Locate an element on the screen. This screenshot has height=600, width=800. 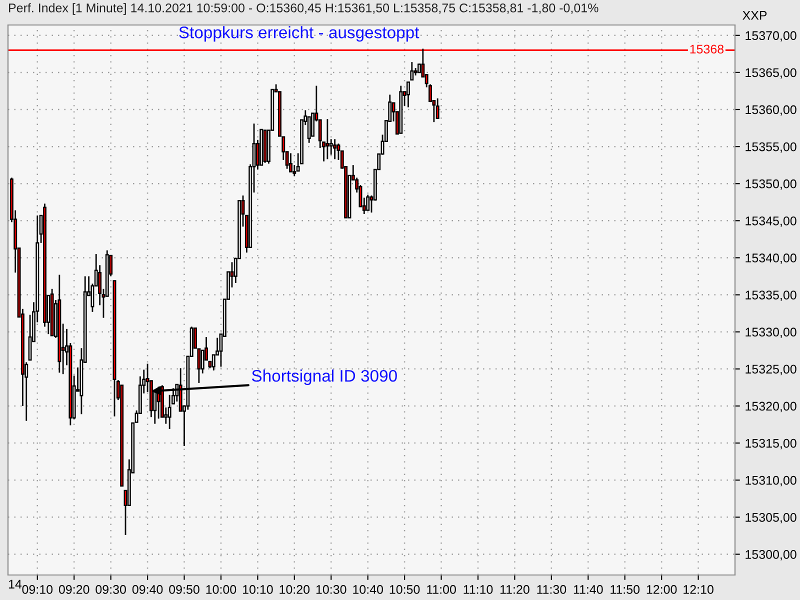
y-tick-label: 15310,00 is located at coordinates (771, 481).